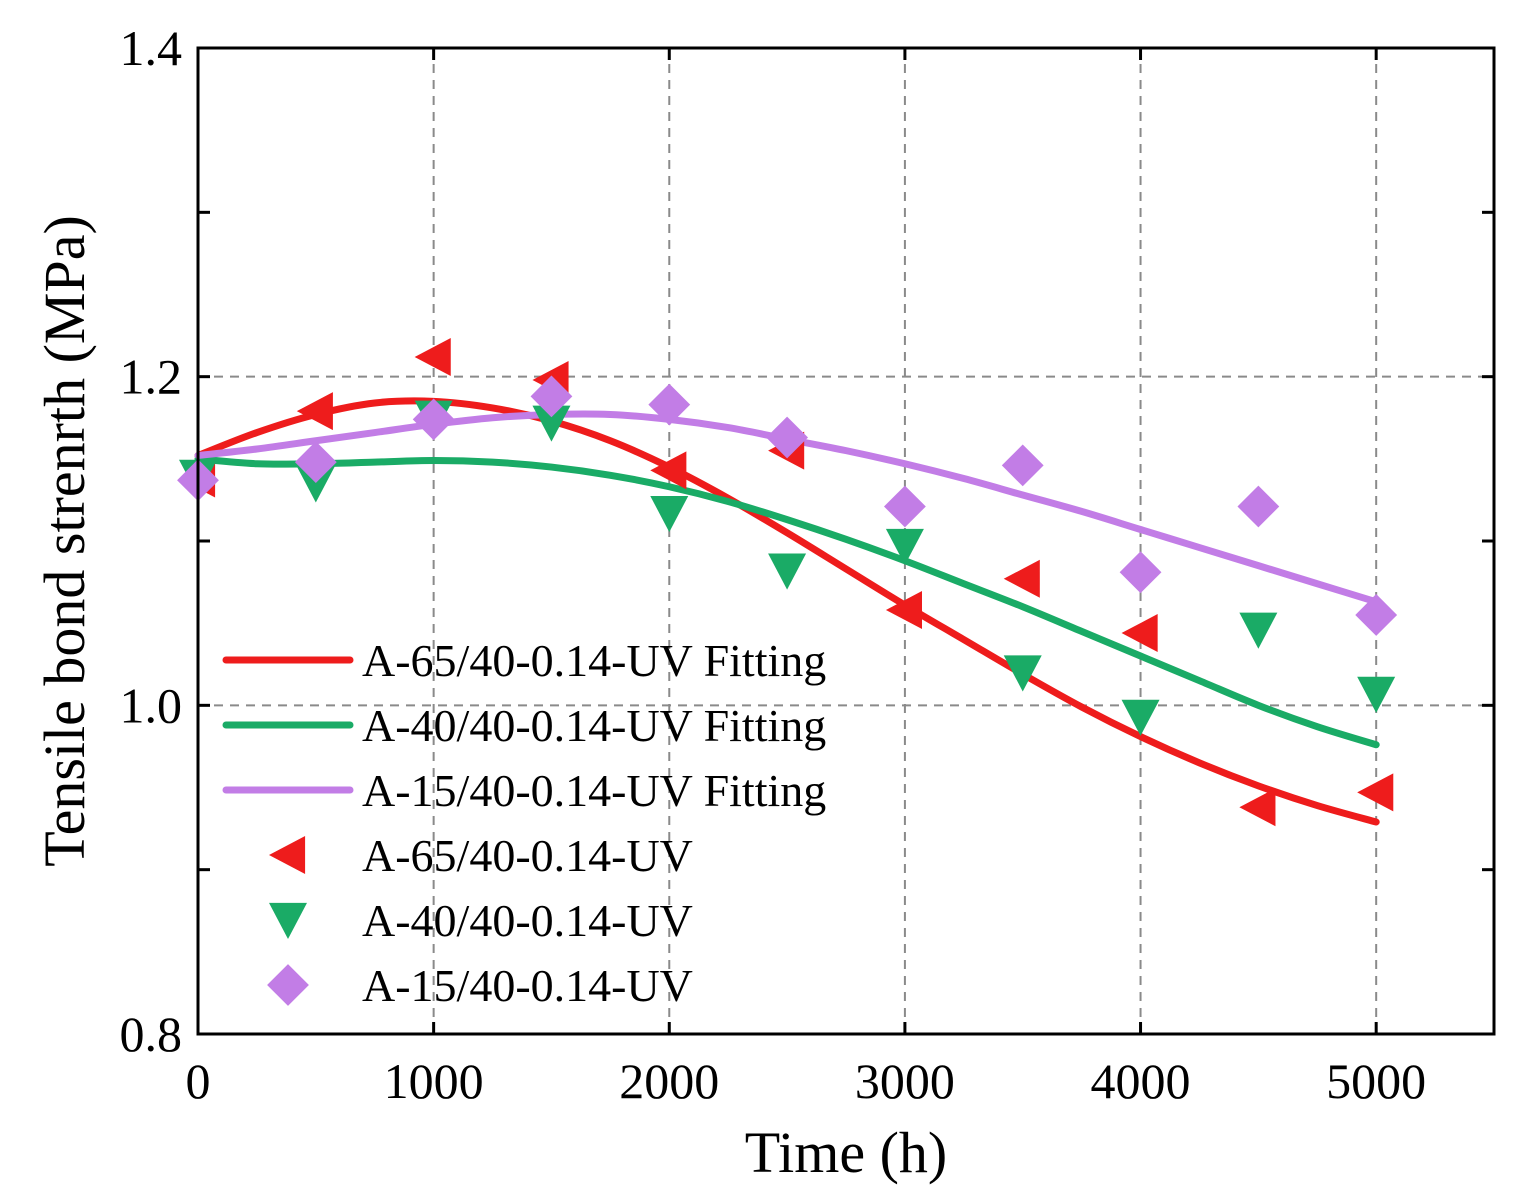  I want to click on legend-item: A-65/40-0.14-UV Fitting, so click(524, 660).